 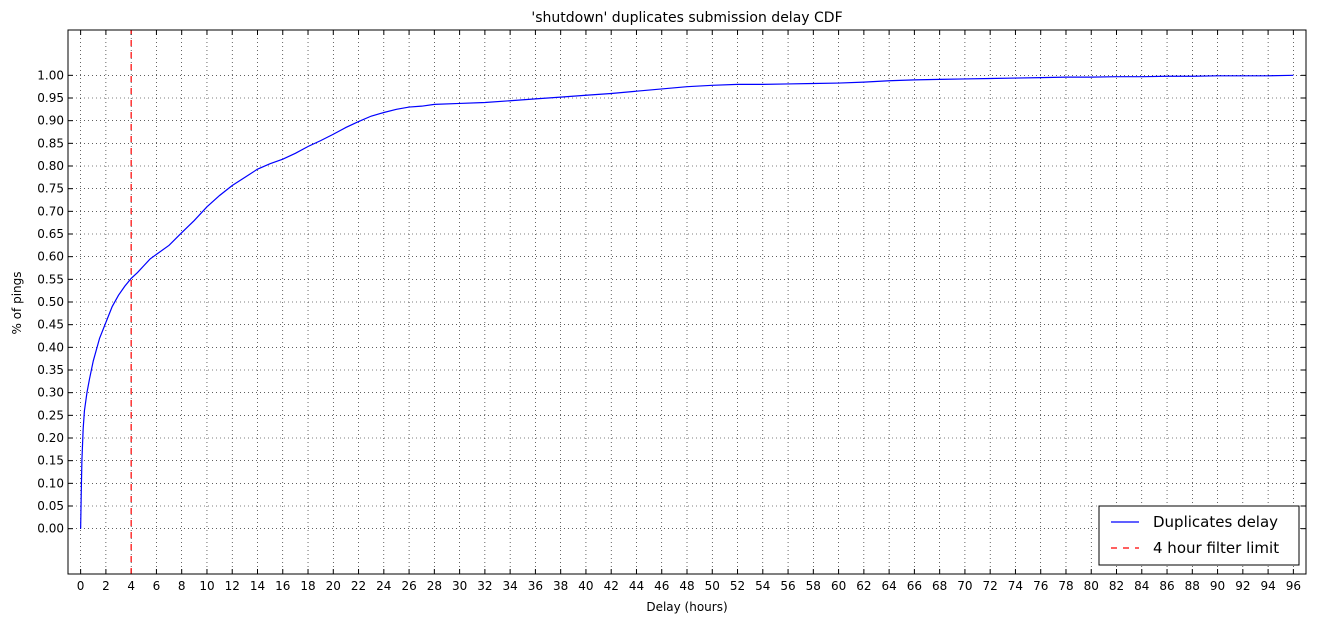 What do you see at coordinates (737, 586) in the screenshot?
I see `x-tick-label: 52` at bounding box center [737, 586].